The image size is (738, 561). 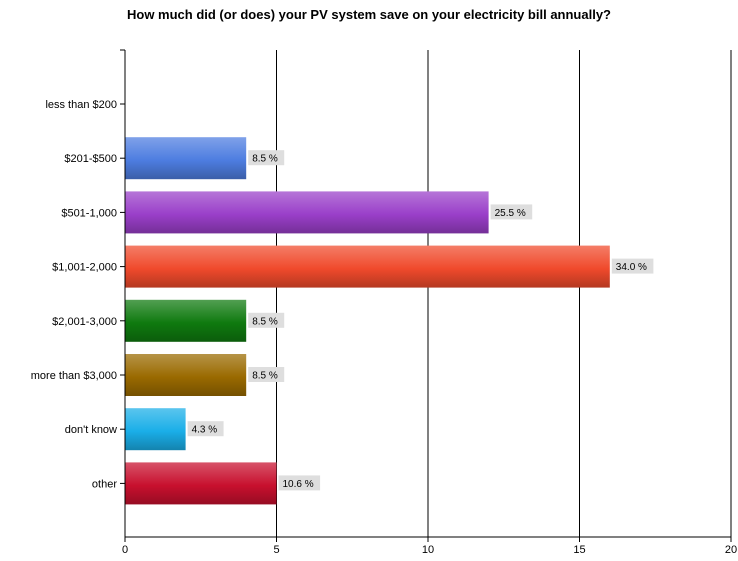 I want to click on category-label: $501-1,000, so click(x=89, y=213).